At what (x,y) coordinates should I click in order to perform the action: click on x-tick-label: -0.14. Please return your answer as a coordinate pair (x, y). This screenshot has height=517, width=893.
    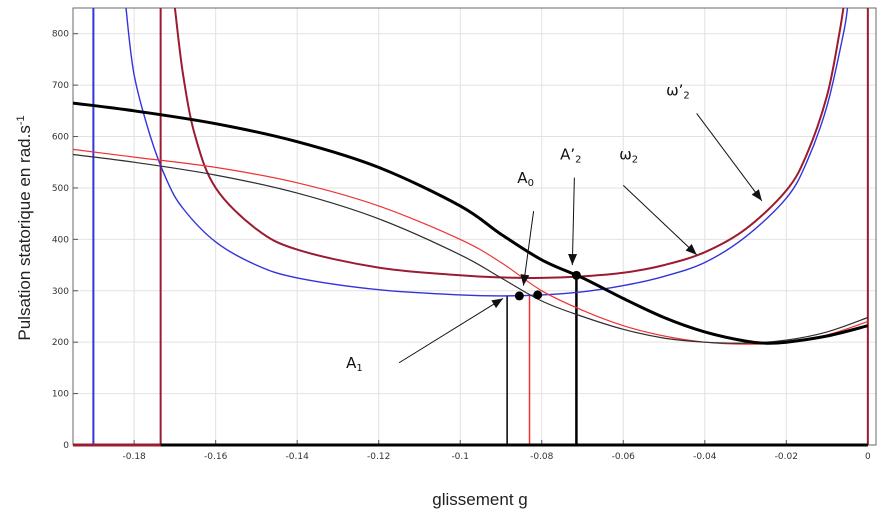
    Looking at the image, I should click on (298, 457).